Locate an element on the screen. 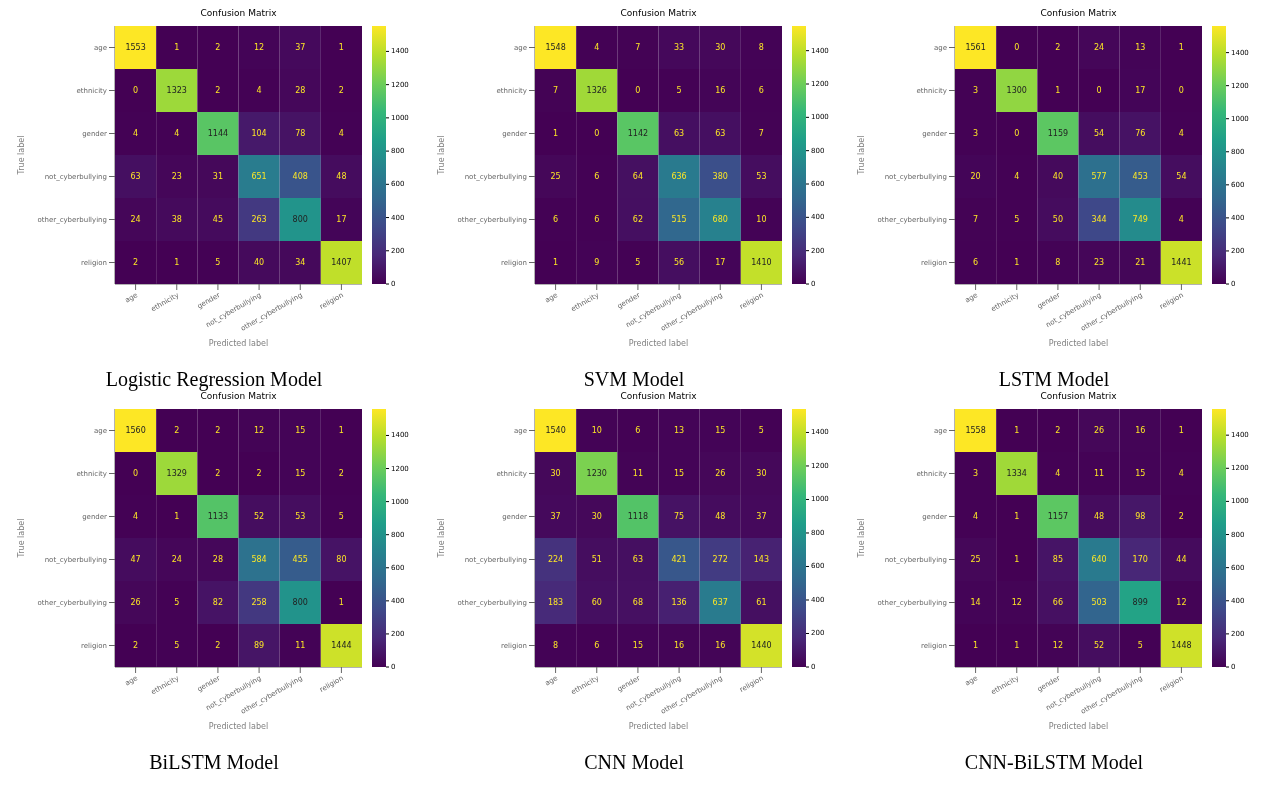 Image resolution: width=1286 pixels, height=793 pixels. data-label: 26 is located at coordinates (720, 473).